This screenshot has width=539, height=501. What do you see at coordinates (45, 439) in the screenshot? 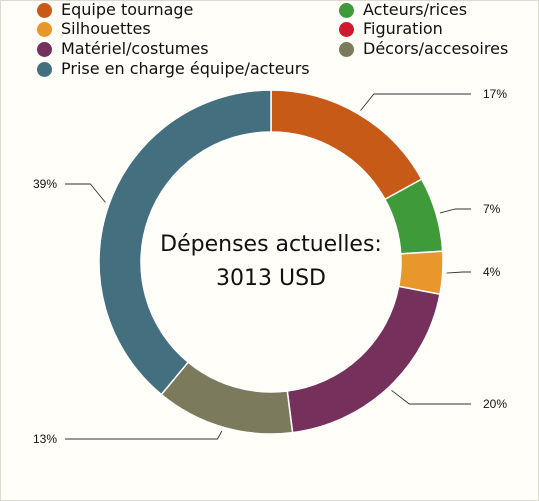
I see `percent-label-6: 13%` at bounding box center [45, 439].